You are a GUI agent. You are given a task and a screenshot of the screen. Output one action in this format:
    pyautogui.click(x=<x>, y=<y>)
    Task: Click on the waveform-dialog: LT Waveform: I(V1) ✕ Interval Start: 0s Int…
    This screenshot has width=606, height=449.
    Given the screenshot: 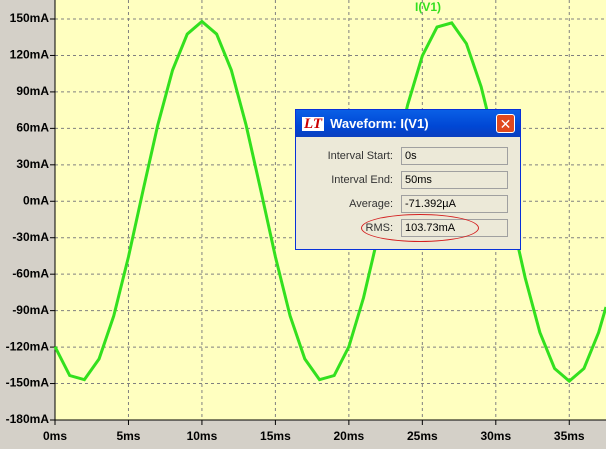 What is the action you would take?
    pyautogui.click(x=408, y=179)
    